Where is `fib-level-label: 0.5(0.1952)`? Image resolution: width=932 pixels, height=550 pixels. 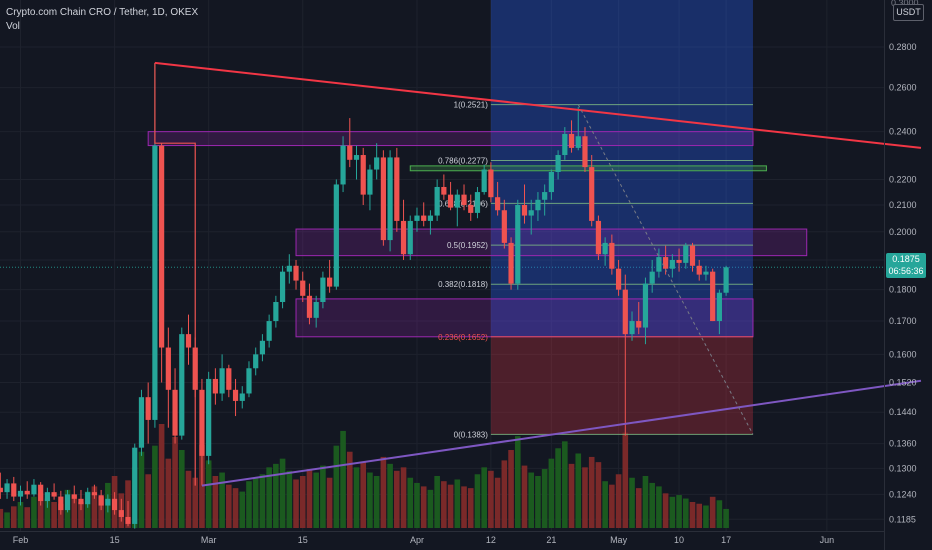
fib-level-label: 0.5(0.1952) is located at coordinates (467, 245).